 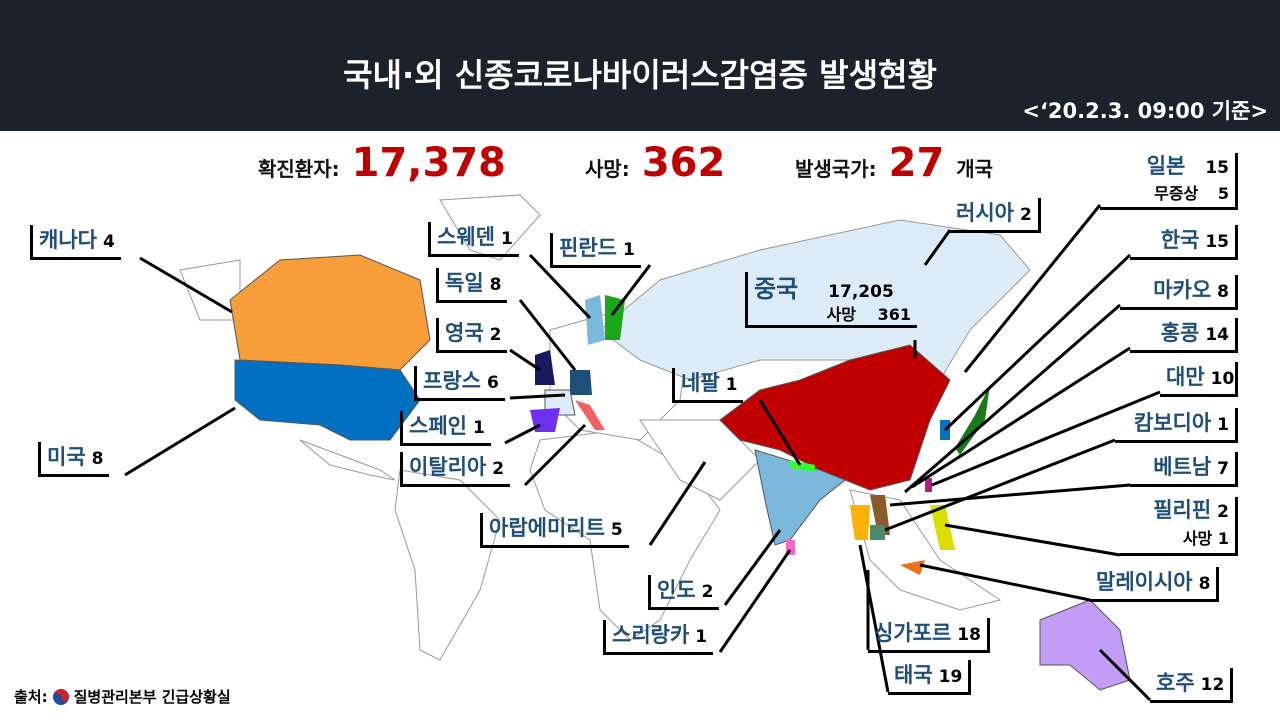 What do you see at coordinates (1182, 467) in the screenshot?
I see `country-name: 베트남` at bounding box center [1182, 467].